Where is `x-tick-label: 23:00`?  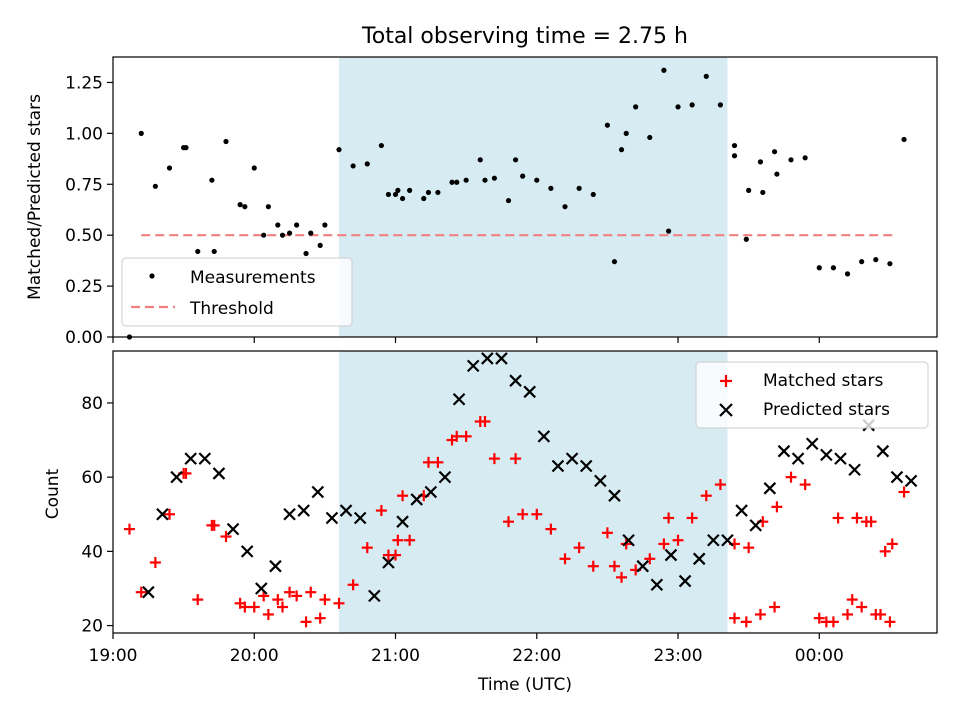 x-tick-label: 23:00 is located at coordinates (678, 656).